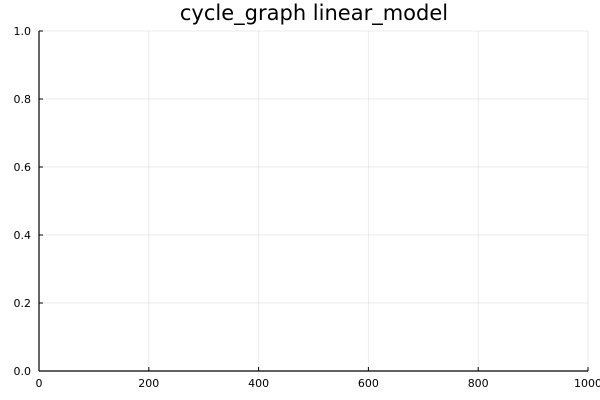 Image resolution: width=600 pixels, height=400 pixels. I want to click on y-tick-label: 1.0, so click(23, 31).